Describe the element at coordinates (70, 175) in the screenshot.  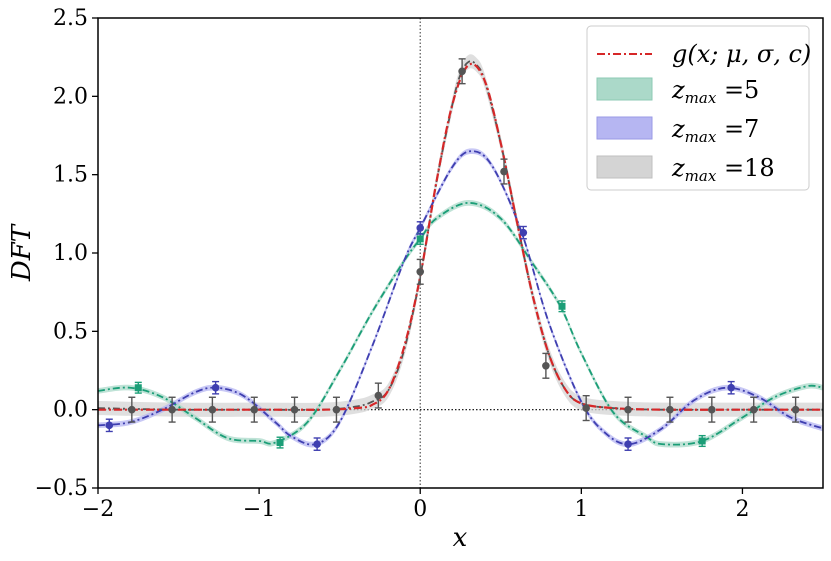
I see `y-tick-label: 1.5` at that location.